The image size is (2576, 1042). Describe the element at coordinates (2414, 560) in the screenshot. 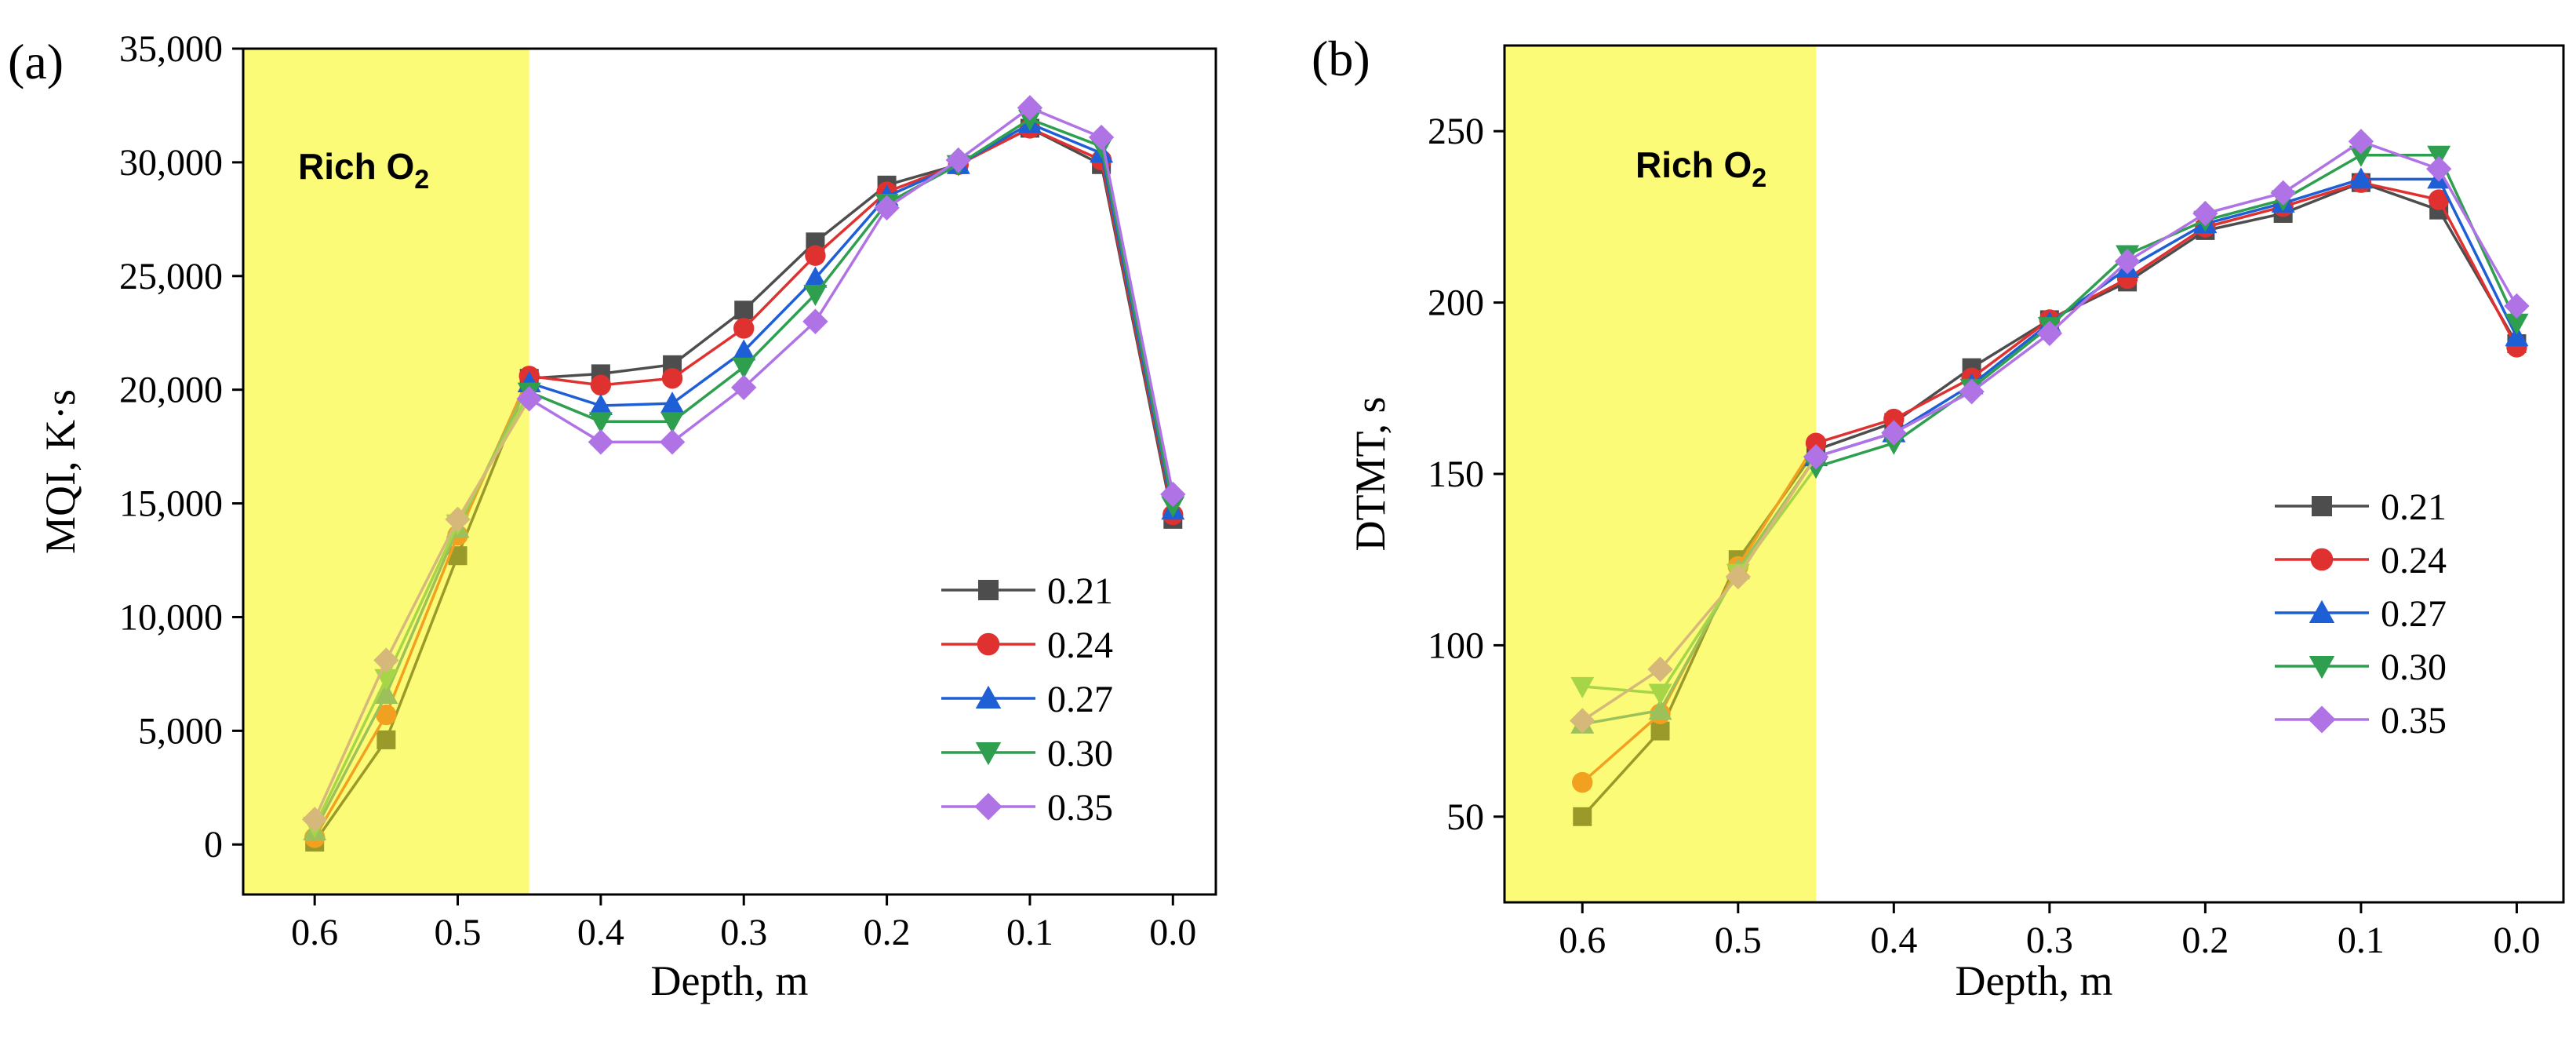

I see `legend-label: 0.24` at that location.